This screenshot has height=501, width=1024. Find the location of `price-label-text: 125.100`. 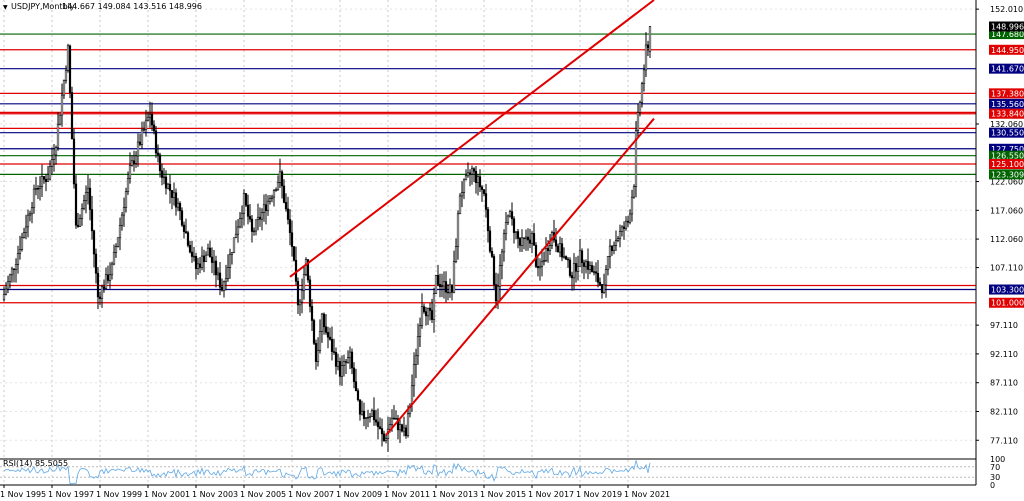

price-label-text: 125.100 is located at coordinates (1007, 164).